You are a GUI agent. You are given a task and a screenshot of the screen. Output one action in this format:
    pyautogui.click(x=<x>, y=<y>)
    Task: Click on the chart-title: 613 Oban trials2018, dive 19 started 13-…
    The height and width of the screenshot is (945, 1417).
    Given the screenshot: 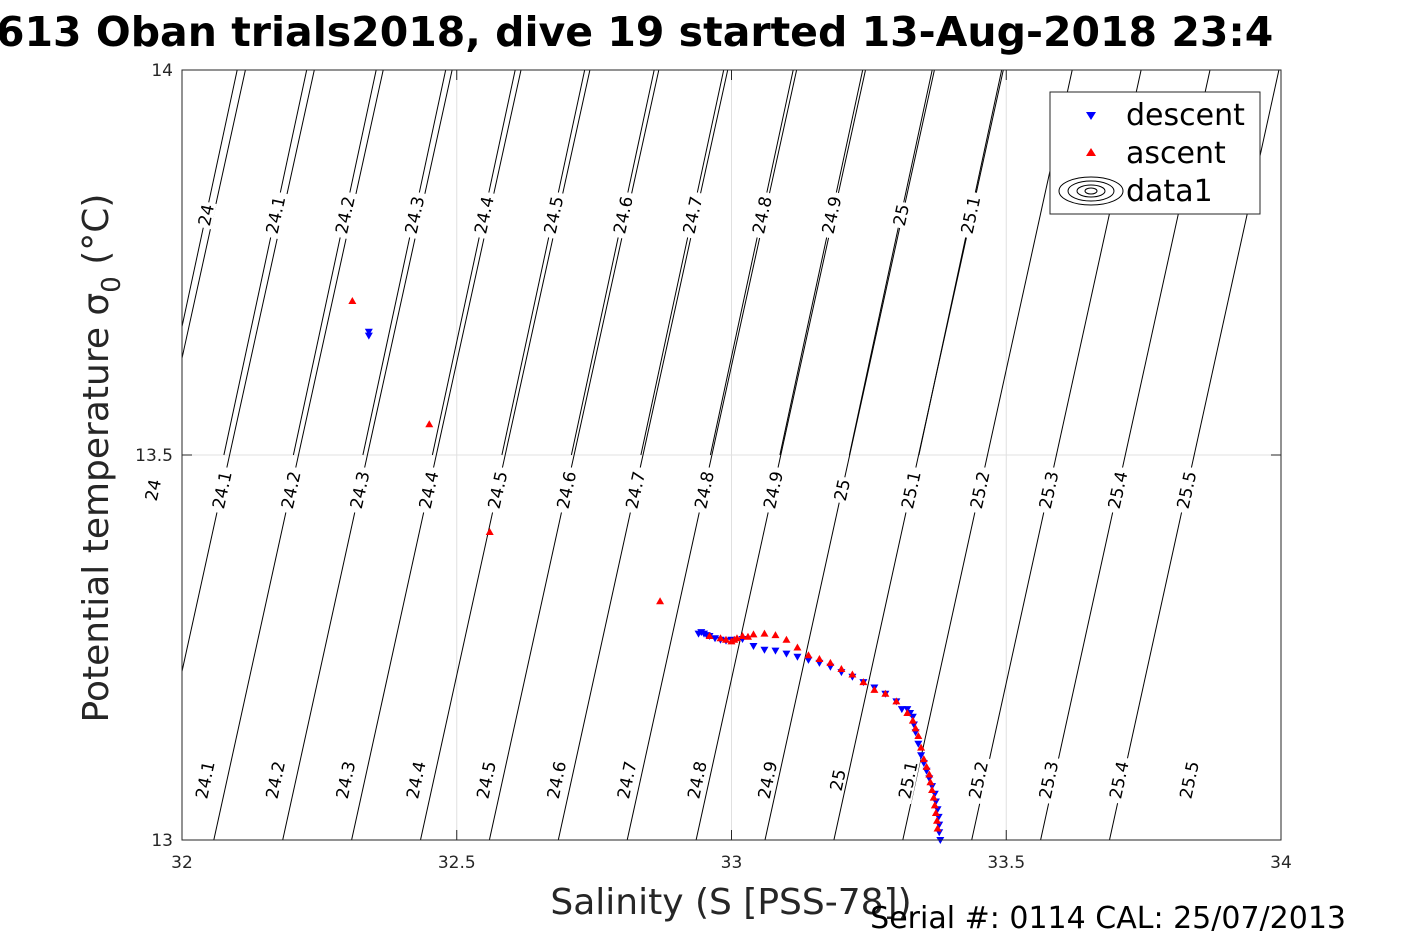 What is the action you would take?
    pyautogui.click(x=636, y=32)
    